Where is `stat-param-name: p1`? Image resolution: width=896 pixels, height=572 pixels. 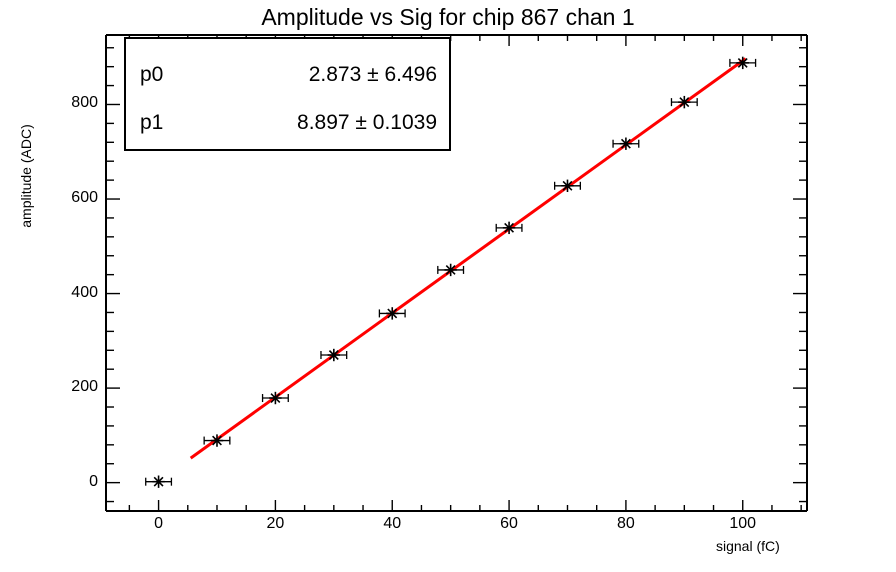
stat-param-name: p1 is located at coordinates (152, 122).